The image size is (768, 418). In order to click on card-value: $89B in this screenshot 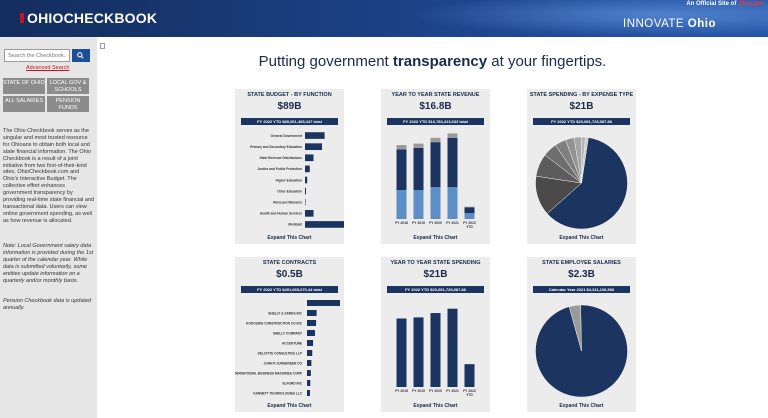, I will do `click(289, 106)`.